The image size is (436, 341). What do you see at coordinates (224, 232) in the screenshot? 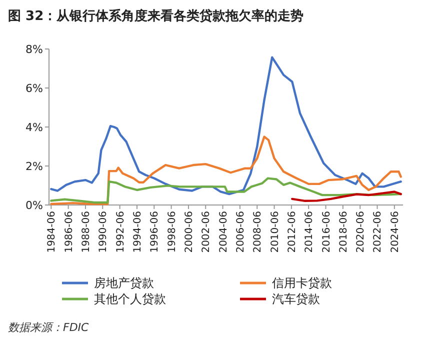
I see `x-tick-label: 2004-06` at bounding box center [224, 232].